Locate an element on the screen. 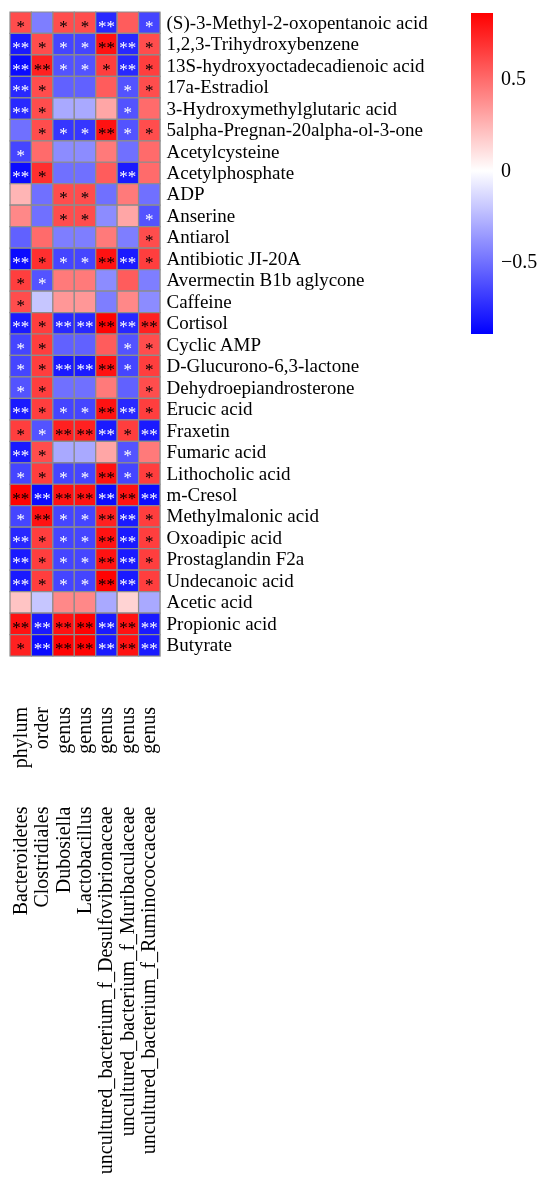 This screenshot has width=550, height=1203. y2-tick-label: Cortisol is located at coordinates (197, 323).